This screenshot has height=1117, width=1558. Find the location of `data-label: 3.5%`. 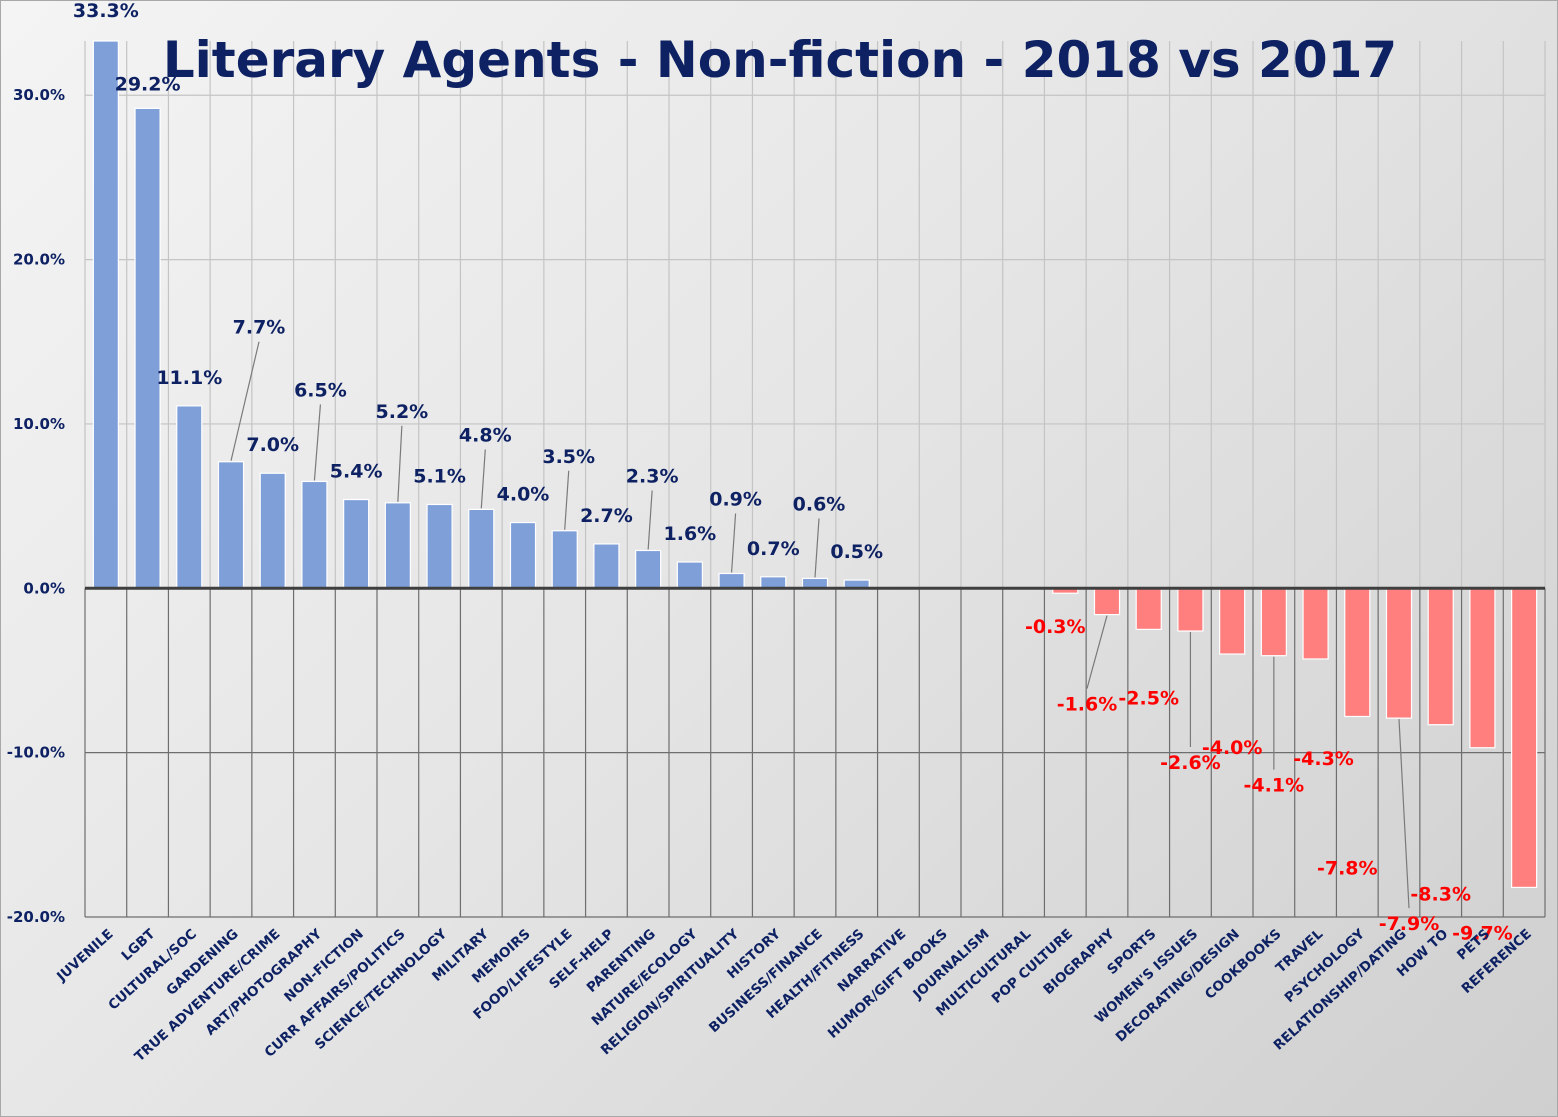

data-label: 3.5% is located at coordinates (568, 457).